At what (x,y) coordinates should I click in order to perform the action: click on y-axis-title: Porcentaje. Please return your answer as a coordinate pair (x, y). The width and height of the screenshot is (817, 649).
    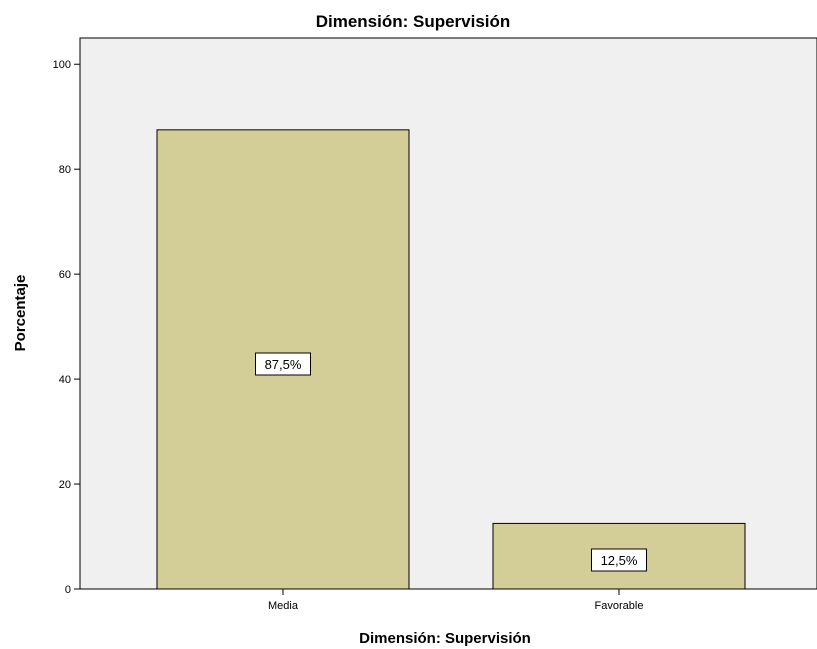
    Looking at the image, I should click on (20, 313).